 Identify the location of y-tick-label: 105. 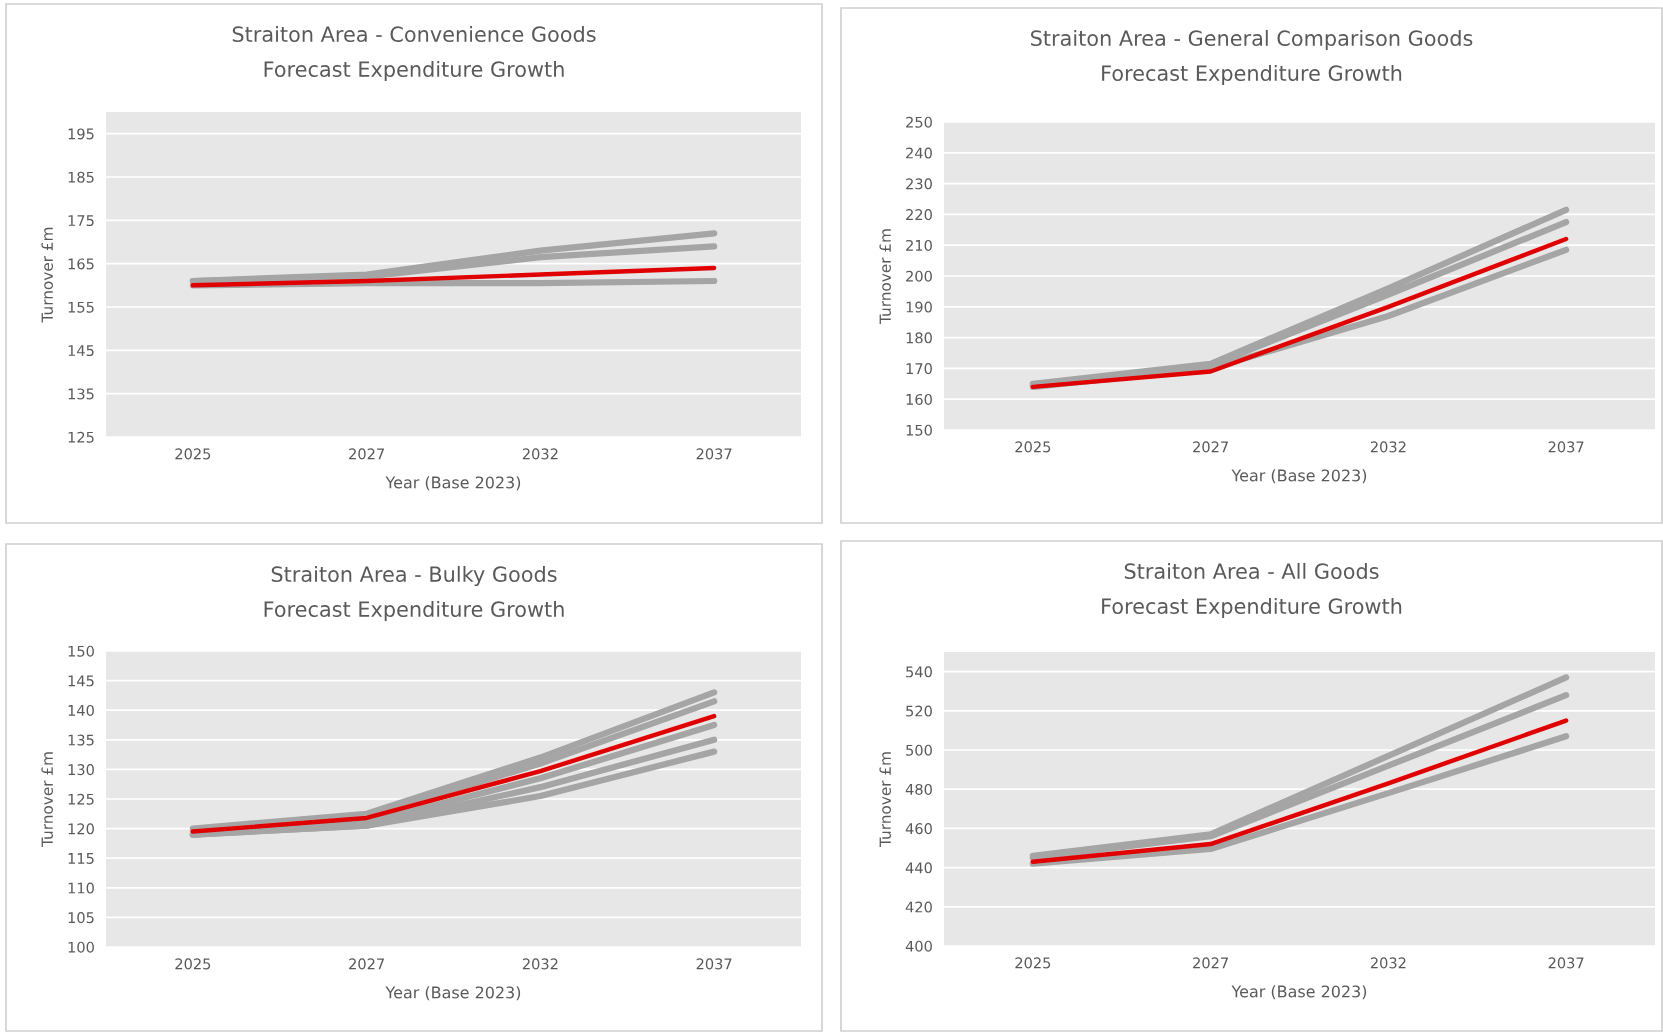
(81, 918).